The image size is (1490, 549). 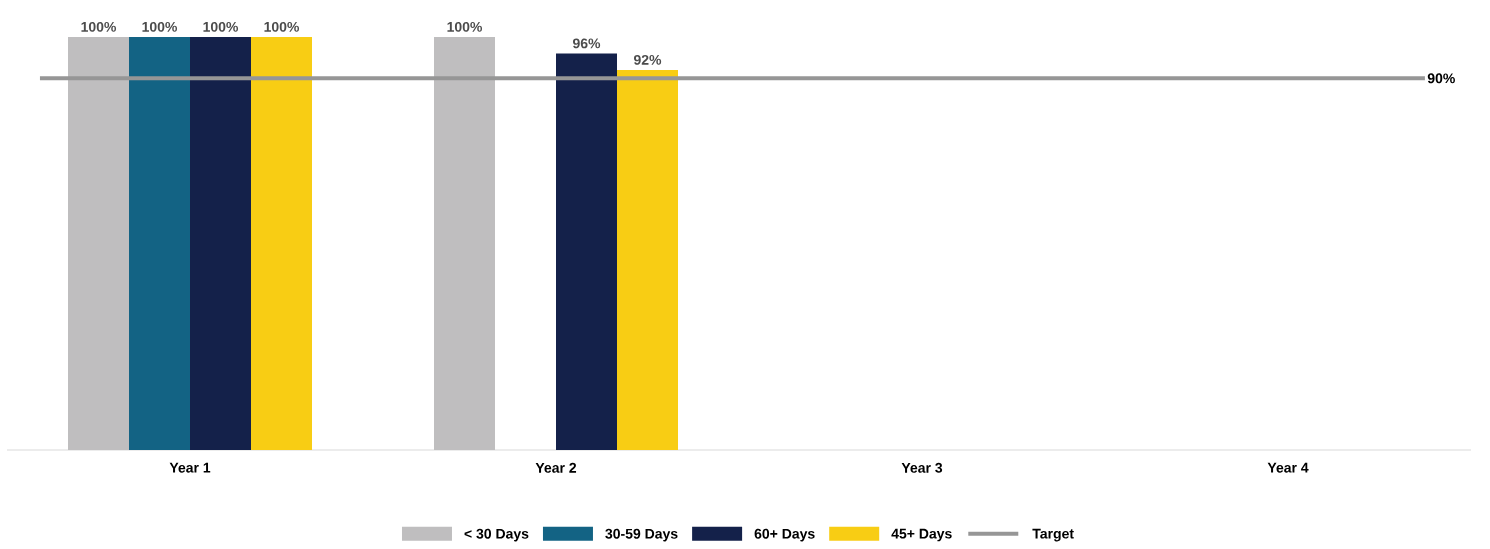 I want to click on legend-label: < 30 Days, so click(x=496, y=535).